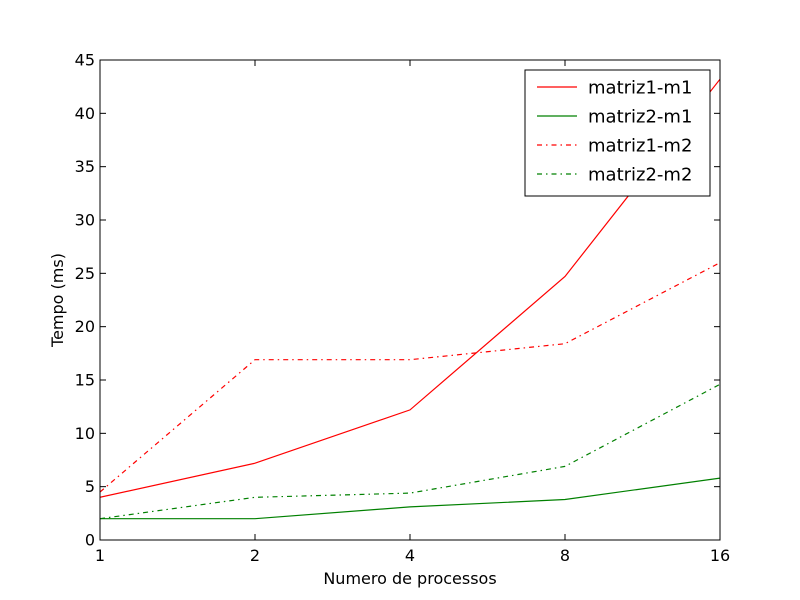 This screenshot has width=800, height=600. What do you see at coordinates (85, 113) in the screenshot?
I see `y-tick-label: 40` at bounding box center [85, 113].